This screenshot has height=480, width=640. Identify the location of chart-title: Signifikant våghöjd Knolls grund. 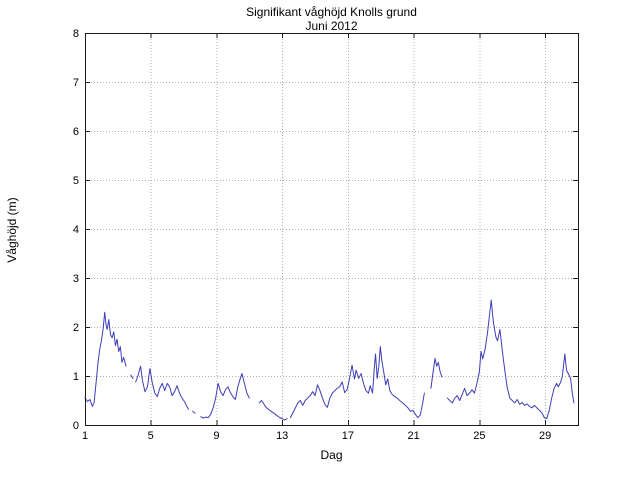
(331, 12).